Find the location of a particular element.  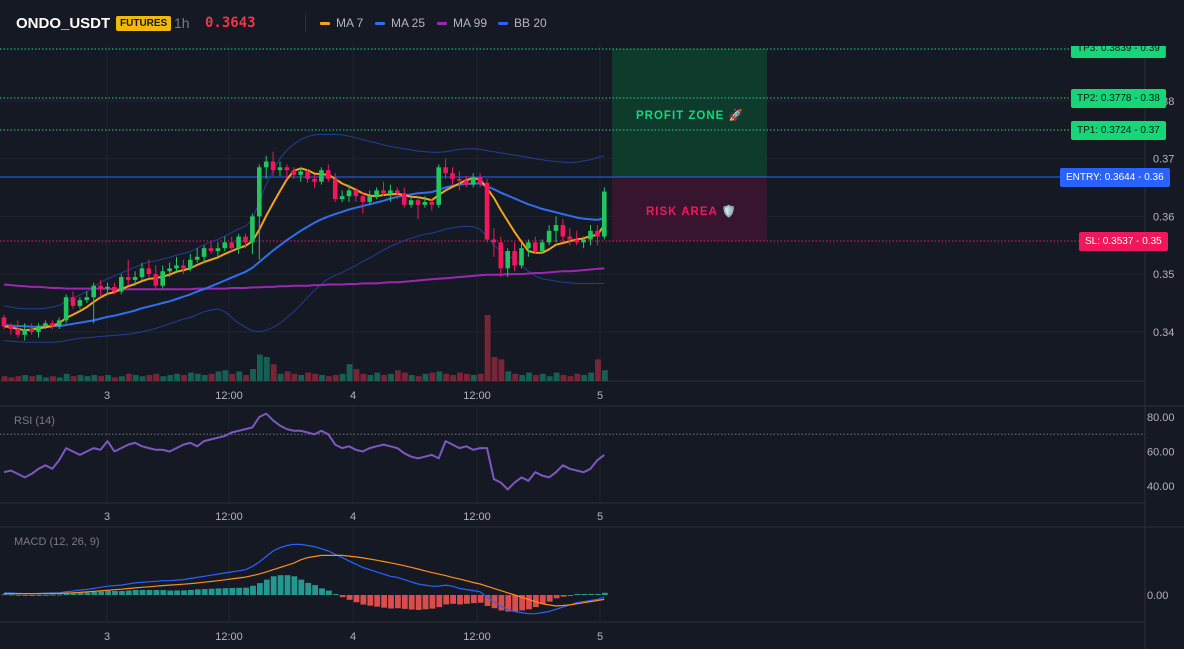

time-axis-label-macd: 3 is located at coordinates (107, 637).